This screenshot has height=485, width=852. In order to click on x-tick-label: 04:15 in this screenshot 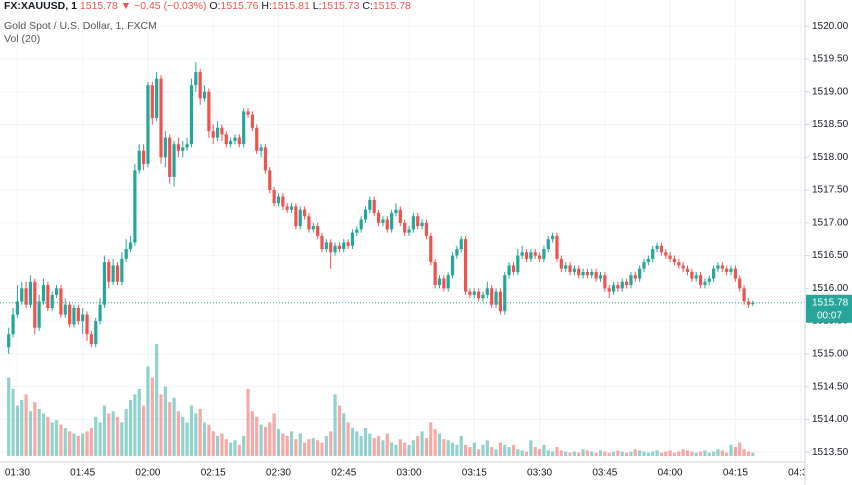, I will do `click(735, 473)`.